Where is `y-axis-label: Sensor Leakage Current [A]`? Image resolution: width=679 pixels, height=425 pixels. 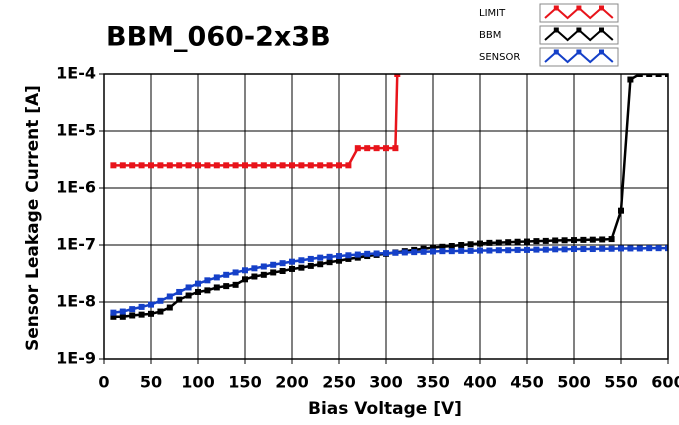 y-axis-label: Sensor Leakage Current [A] is located at coordinates (33, 218).